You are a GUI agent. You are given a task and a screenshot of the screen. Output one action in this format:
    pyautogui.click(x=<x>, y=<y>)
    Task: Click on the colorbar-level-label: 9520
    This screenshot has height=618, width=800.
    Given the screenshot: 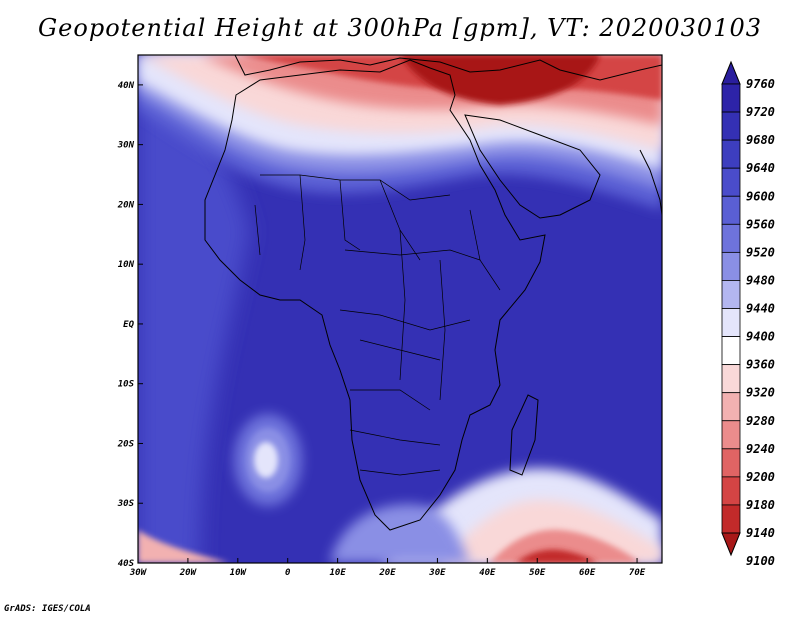 What is the action you would take?
    pyautogui.click(x=760, y=252)
    